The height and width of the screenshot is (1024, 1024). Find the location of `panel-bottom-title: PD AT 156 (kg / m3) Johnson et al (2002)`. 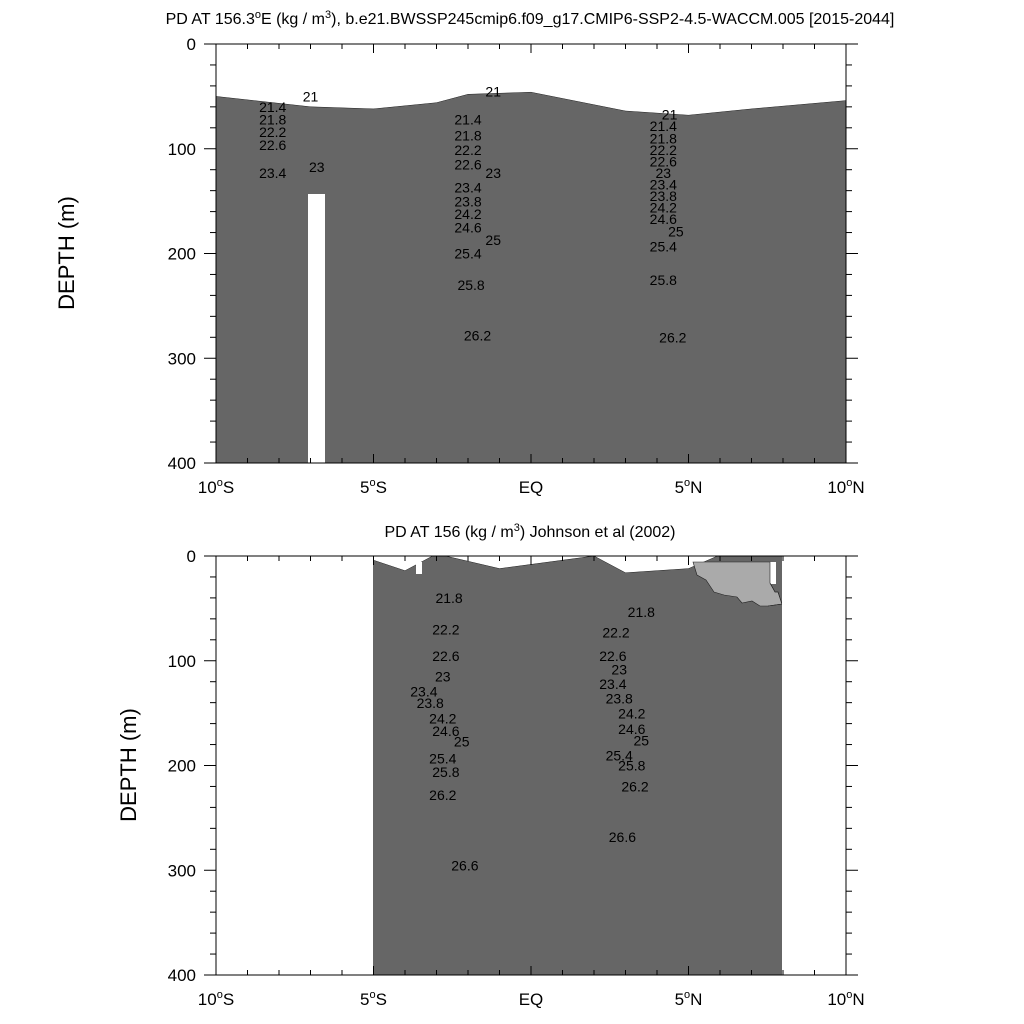

panel-bottom-title: PD AT 156 (kg / m3) Johnson et al (2002) is located at coordinates (529, 531).